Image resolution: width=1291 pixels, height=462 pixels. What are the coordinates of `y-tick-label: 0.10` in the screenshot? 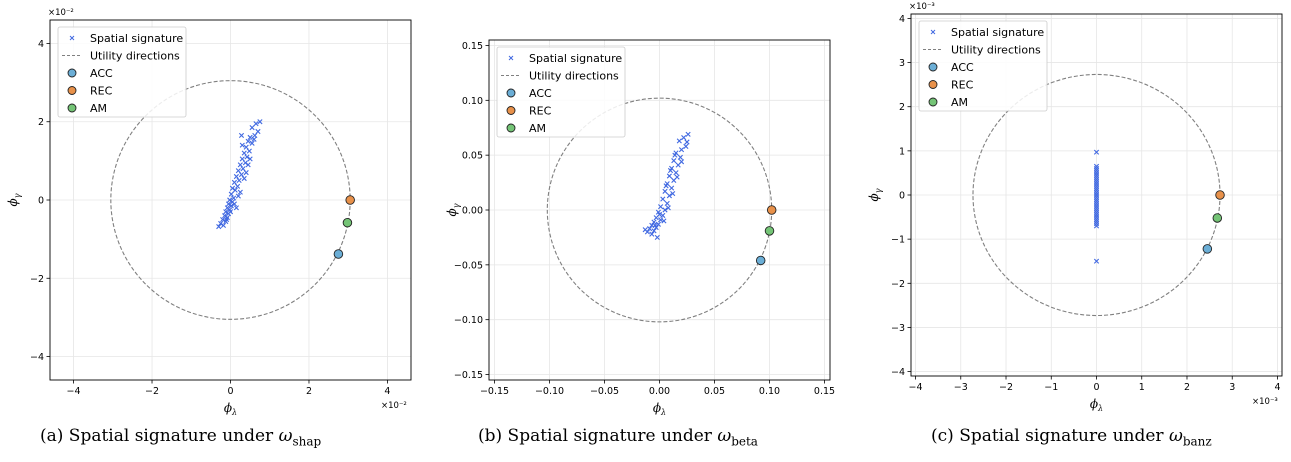 It's located at (472, 101).